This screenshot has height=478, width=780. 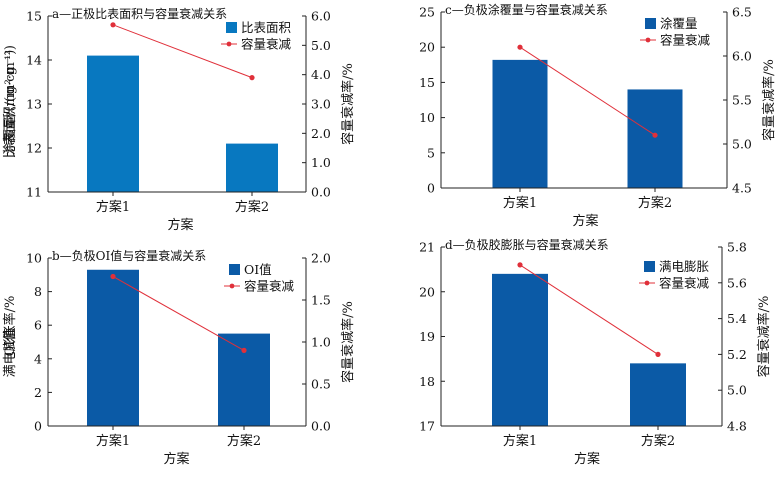 I want to click on left-tick-label: 10, so click(x=34, y=258).